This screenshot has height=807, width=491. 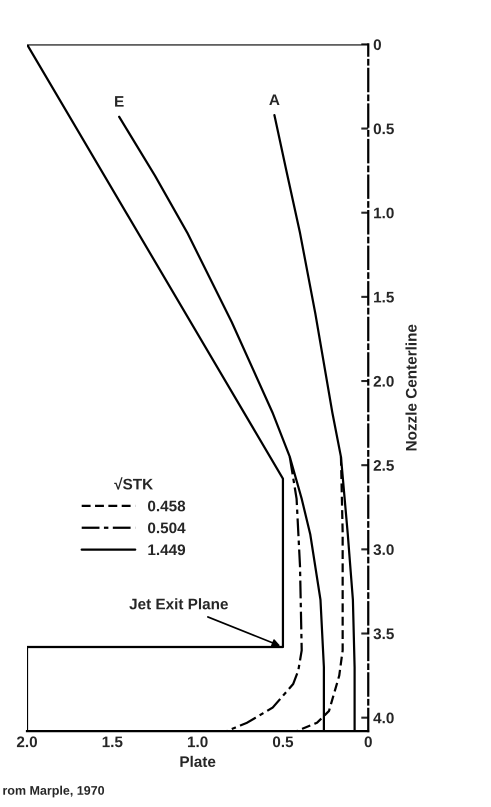 What do you see at coordinates (377, 44) in the screenshot?
I see `y-tick-label: 0` at bounding box center [377, 44].